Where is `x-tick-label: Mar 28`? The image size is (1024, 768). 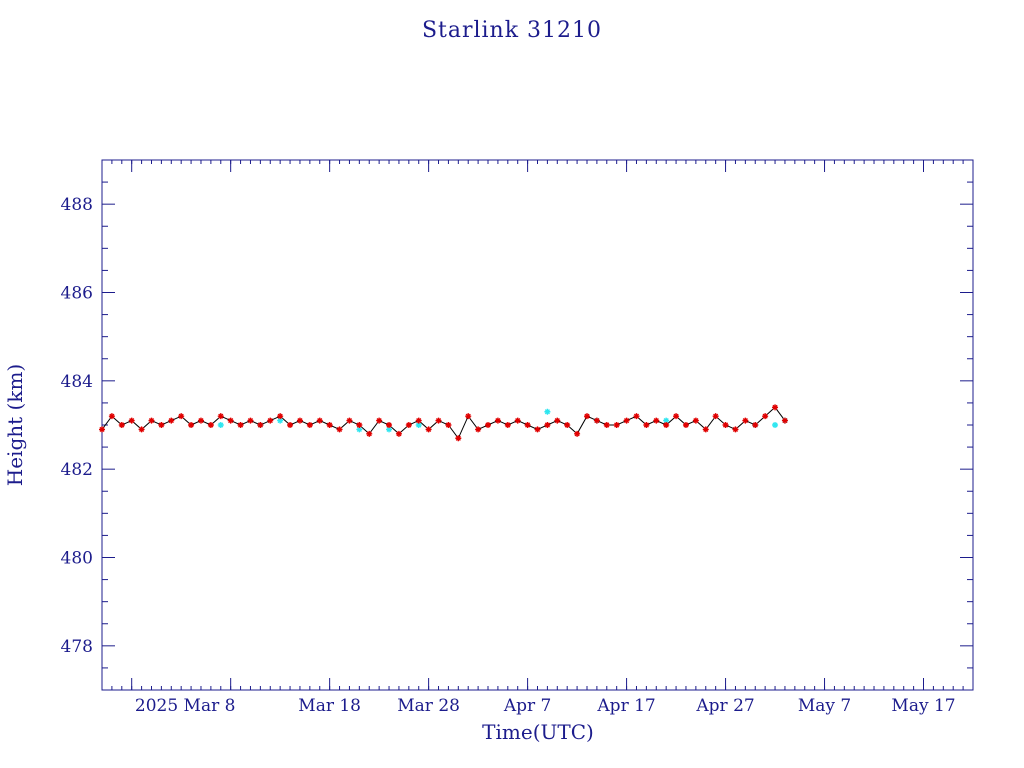 x-tick-label: Mar 28 is located at coordinates (428, 706).